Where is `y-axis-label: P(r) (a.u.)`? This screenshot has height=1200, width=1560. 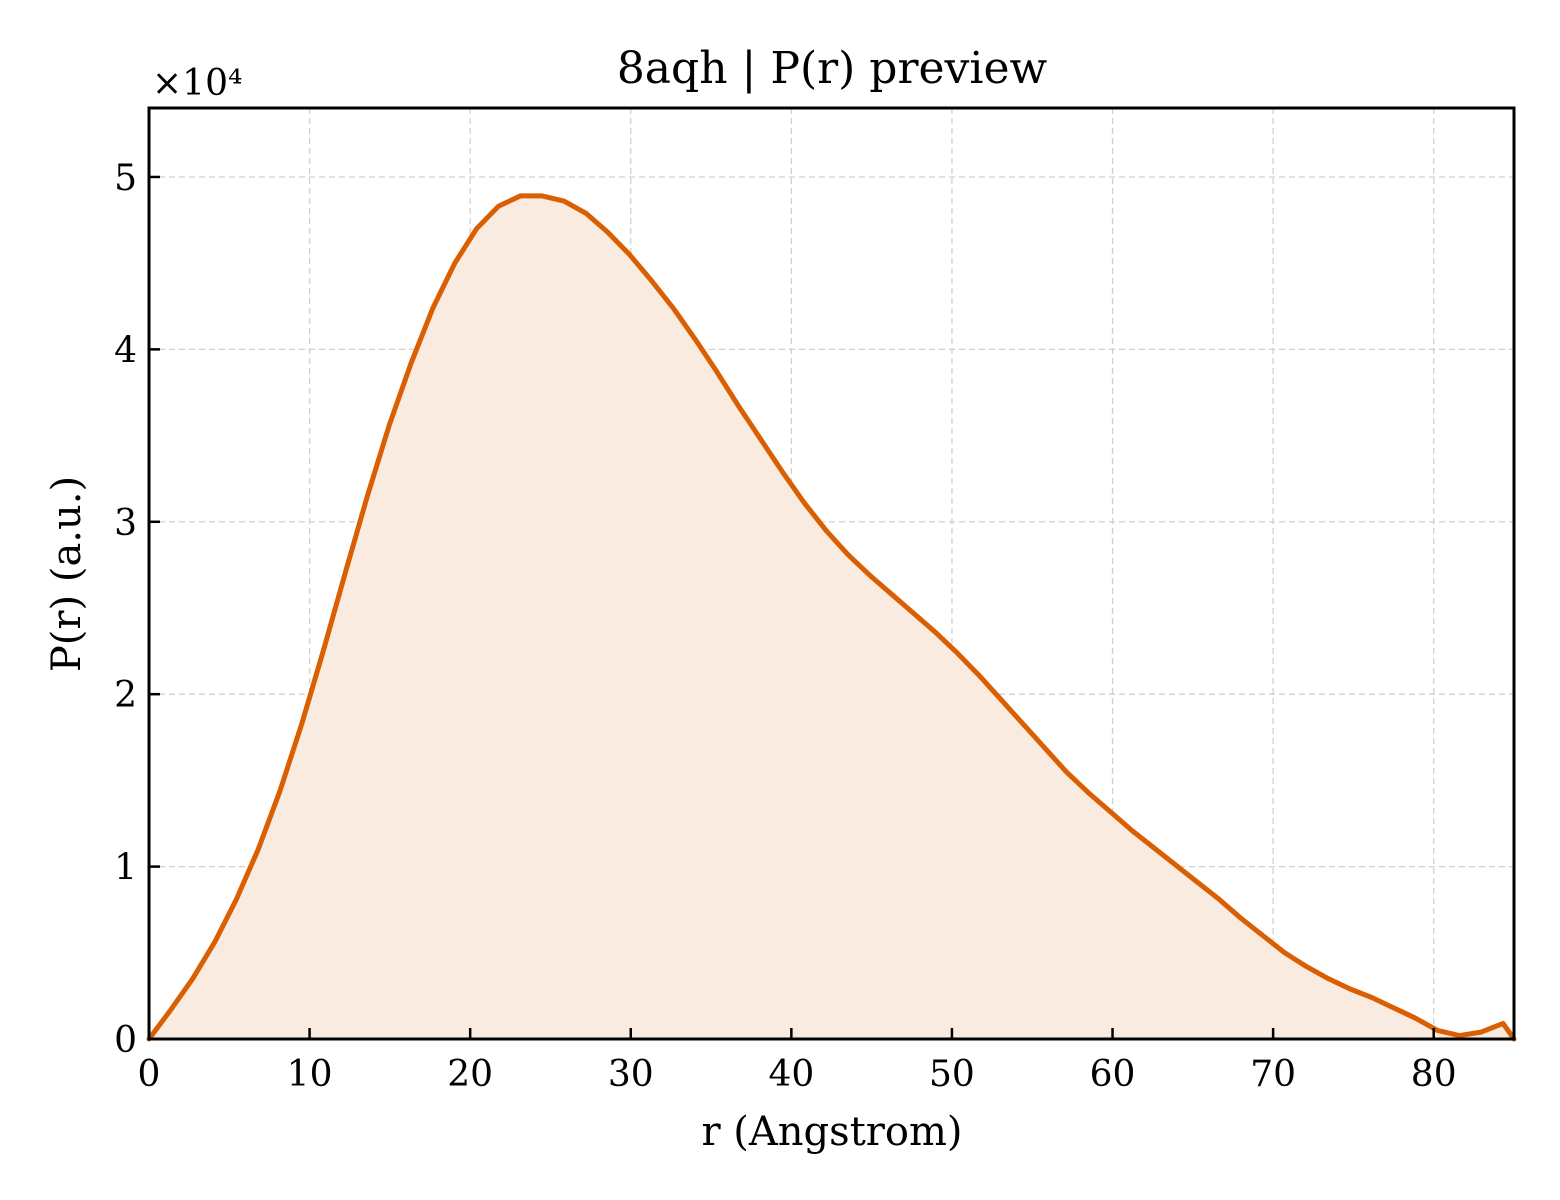
y-axis-label: P(r) (a.u.) is located at coordinates (67, 574).